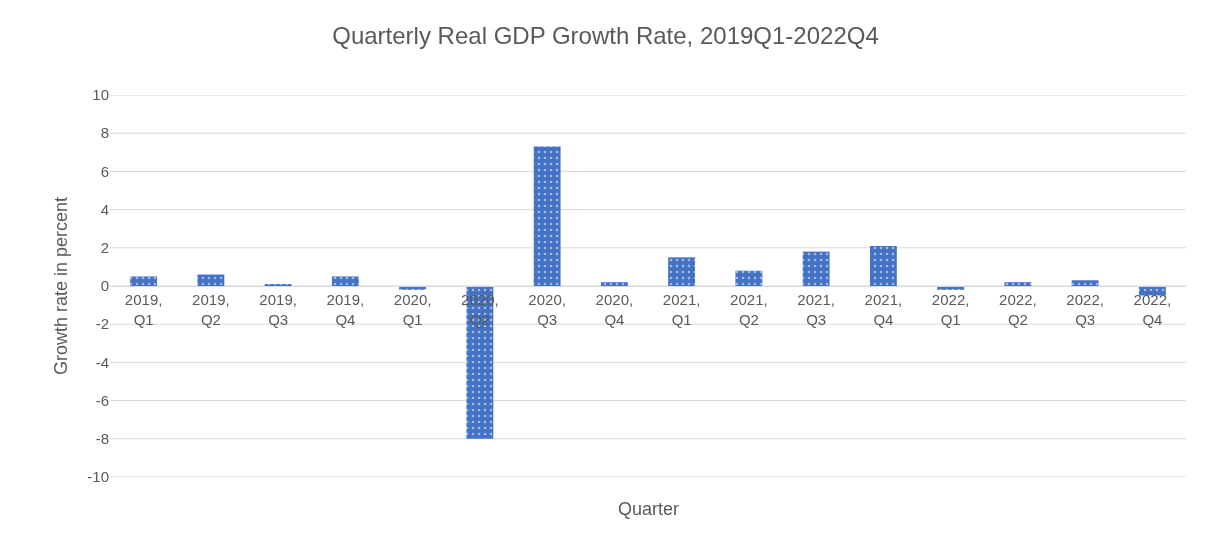  I want to click on y-tick-label: 10, so click(100, 95).